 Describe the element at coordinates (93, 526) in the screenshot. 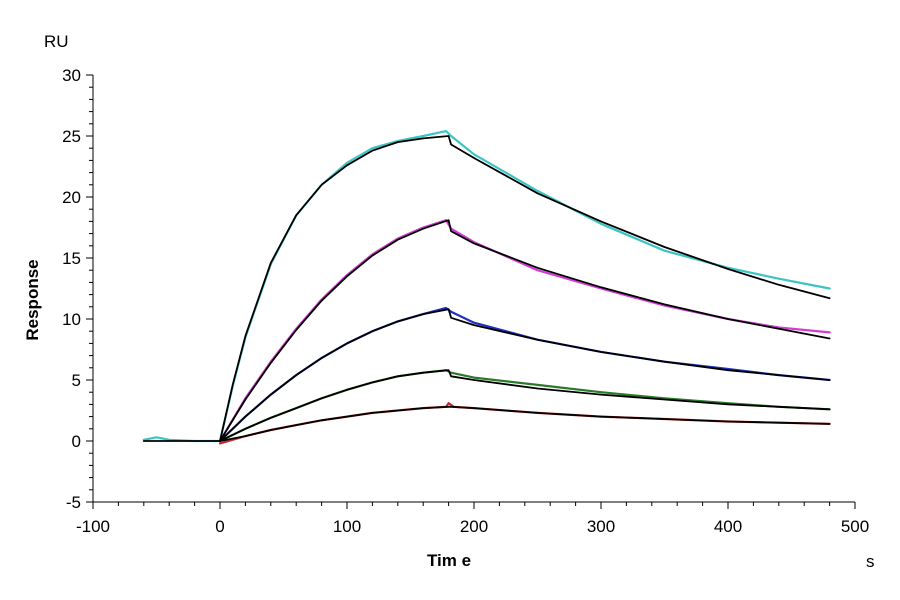

I see `x-tick-label: -100` at that location.